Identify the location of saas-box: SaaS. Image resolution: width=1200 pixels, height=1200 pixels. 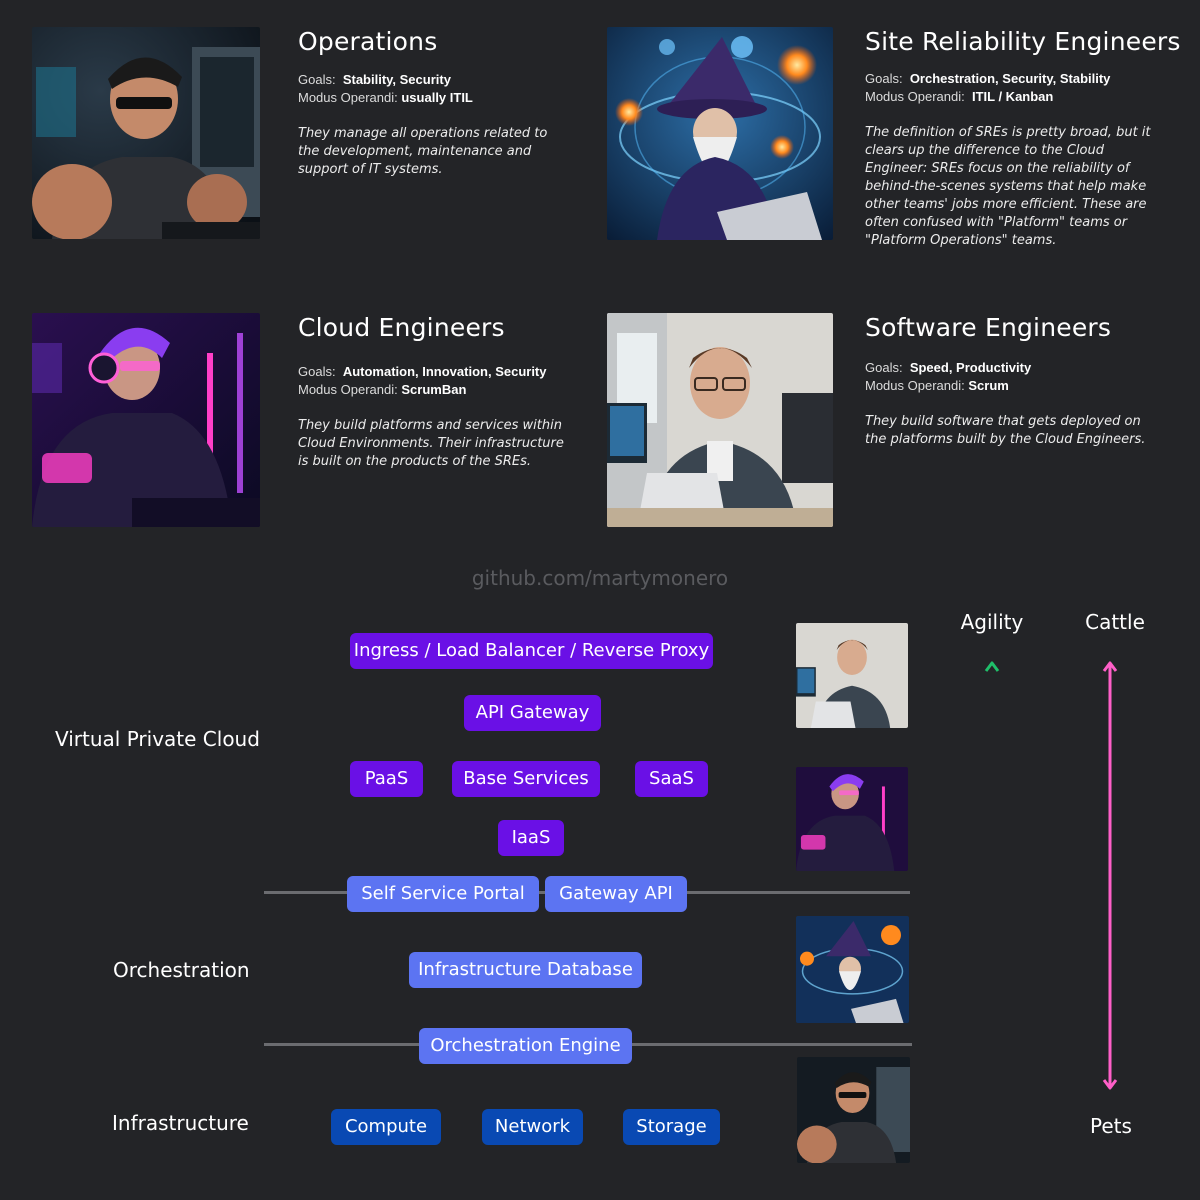
(671, 779).